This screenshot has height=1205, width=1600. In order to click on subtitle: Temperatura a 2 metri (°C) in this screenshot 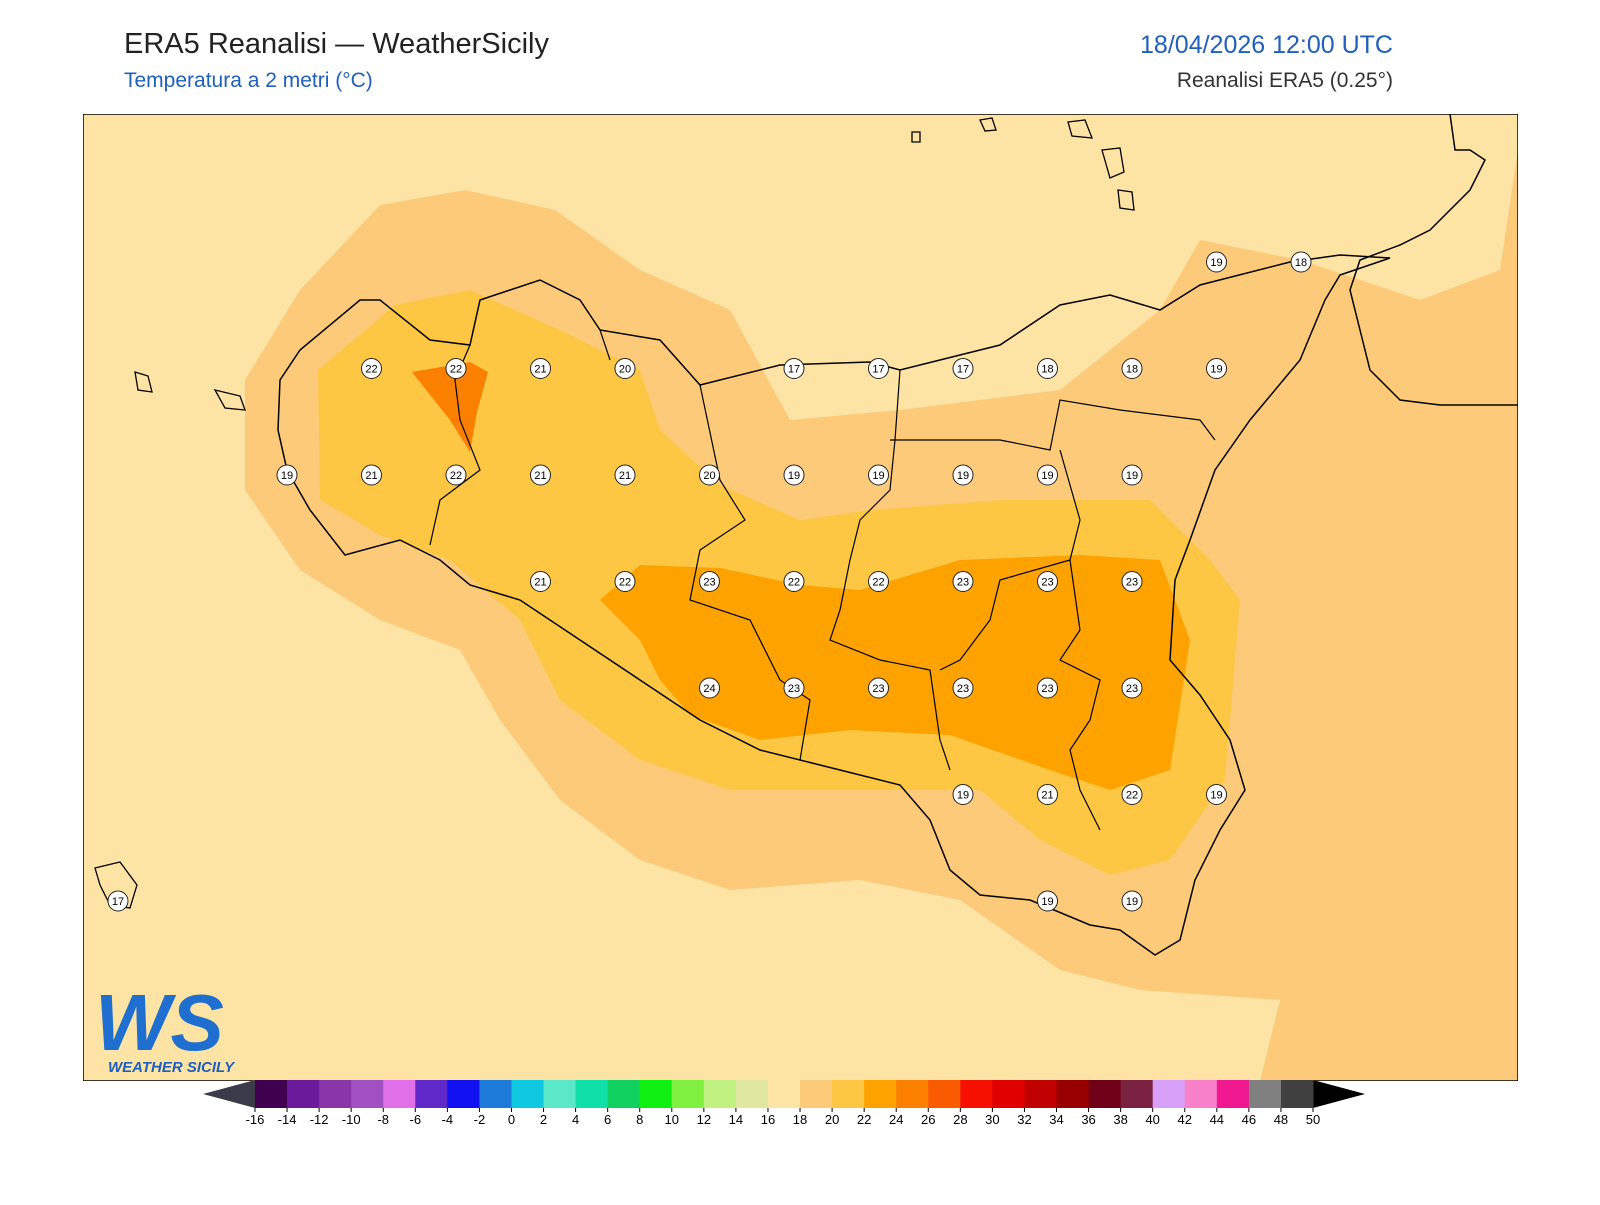, I will do `click(248, 80)`.